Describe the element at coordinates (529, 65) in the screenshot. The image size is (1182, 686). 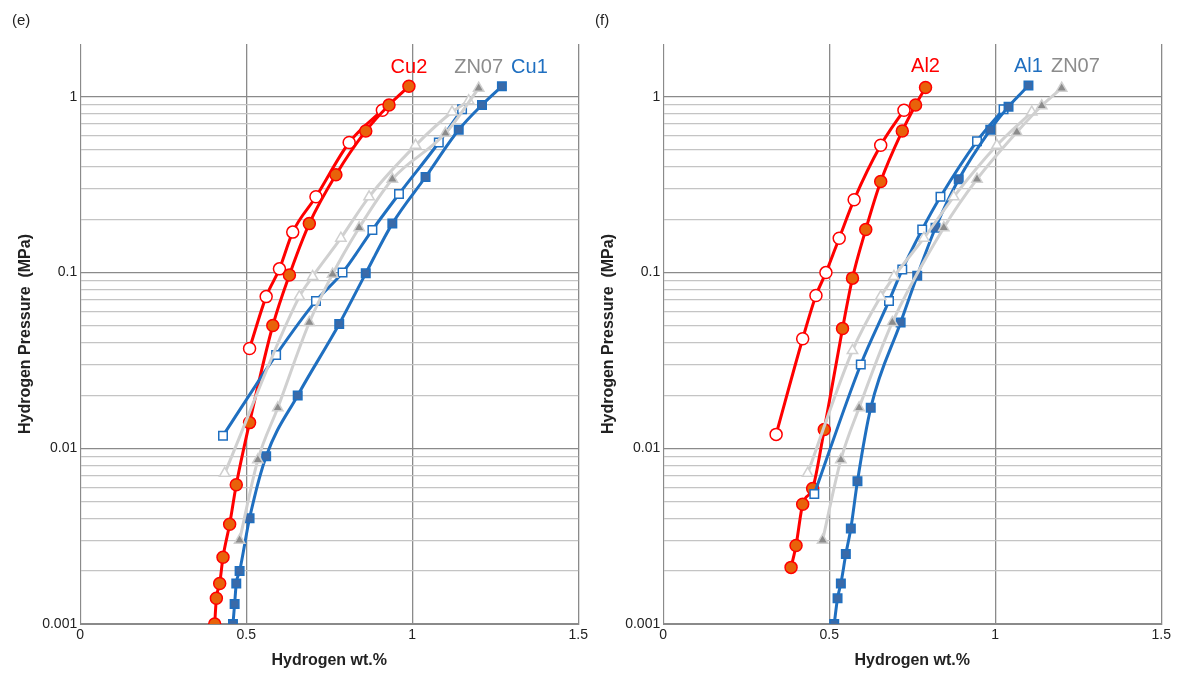
I see `series-label: Cu1` at that location.